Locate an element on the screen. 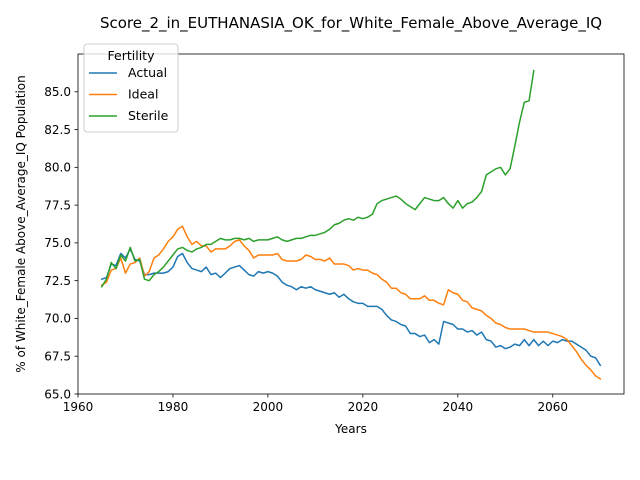 The width and height of the screenshot is (640, 480). x-axis: 1960 1980 2000 2020 2040 2060 is located at coordinates (315, 404).